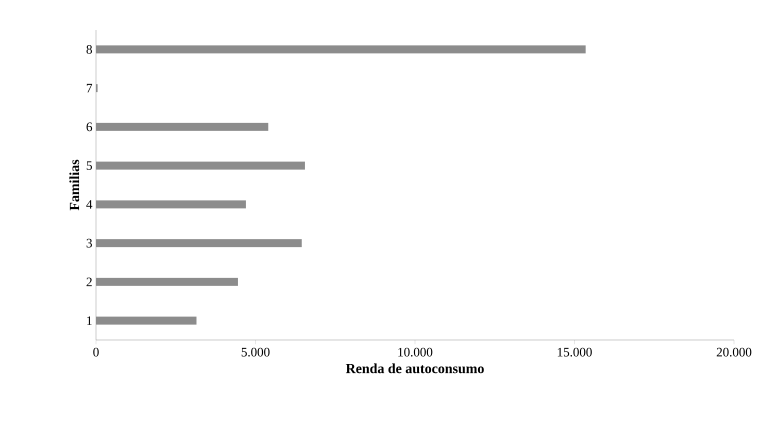 This screenshot has width=761, height=423. Describe the element at coordinates (89, 127) in the screenshot. I see `y-tick-label: 6` at that location.